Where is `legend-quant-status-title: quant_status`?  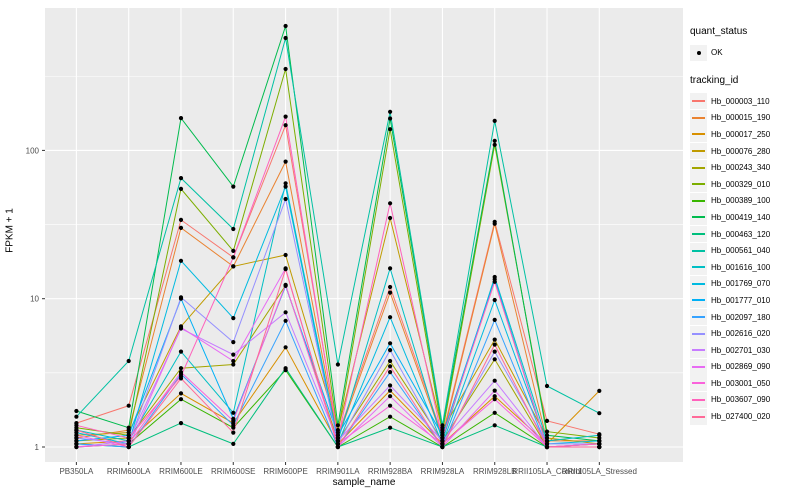 legend-quant-status-title: quant_status is located at coordinates (719, 31).